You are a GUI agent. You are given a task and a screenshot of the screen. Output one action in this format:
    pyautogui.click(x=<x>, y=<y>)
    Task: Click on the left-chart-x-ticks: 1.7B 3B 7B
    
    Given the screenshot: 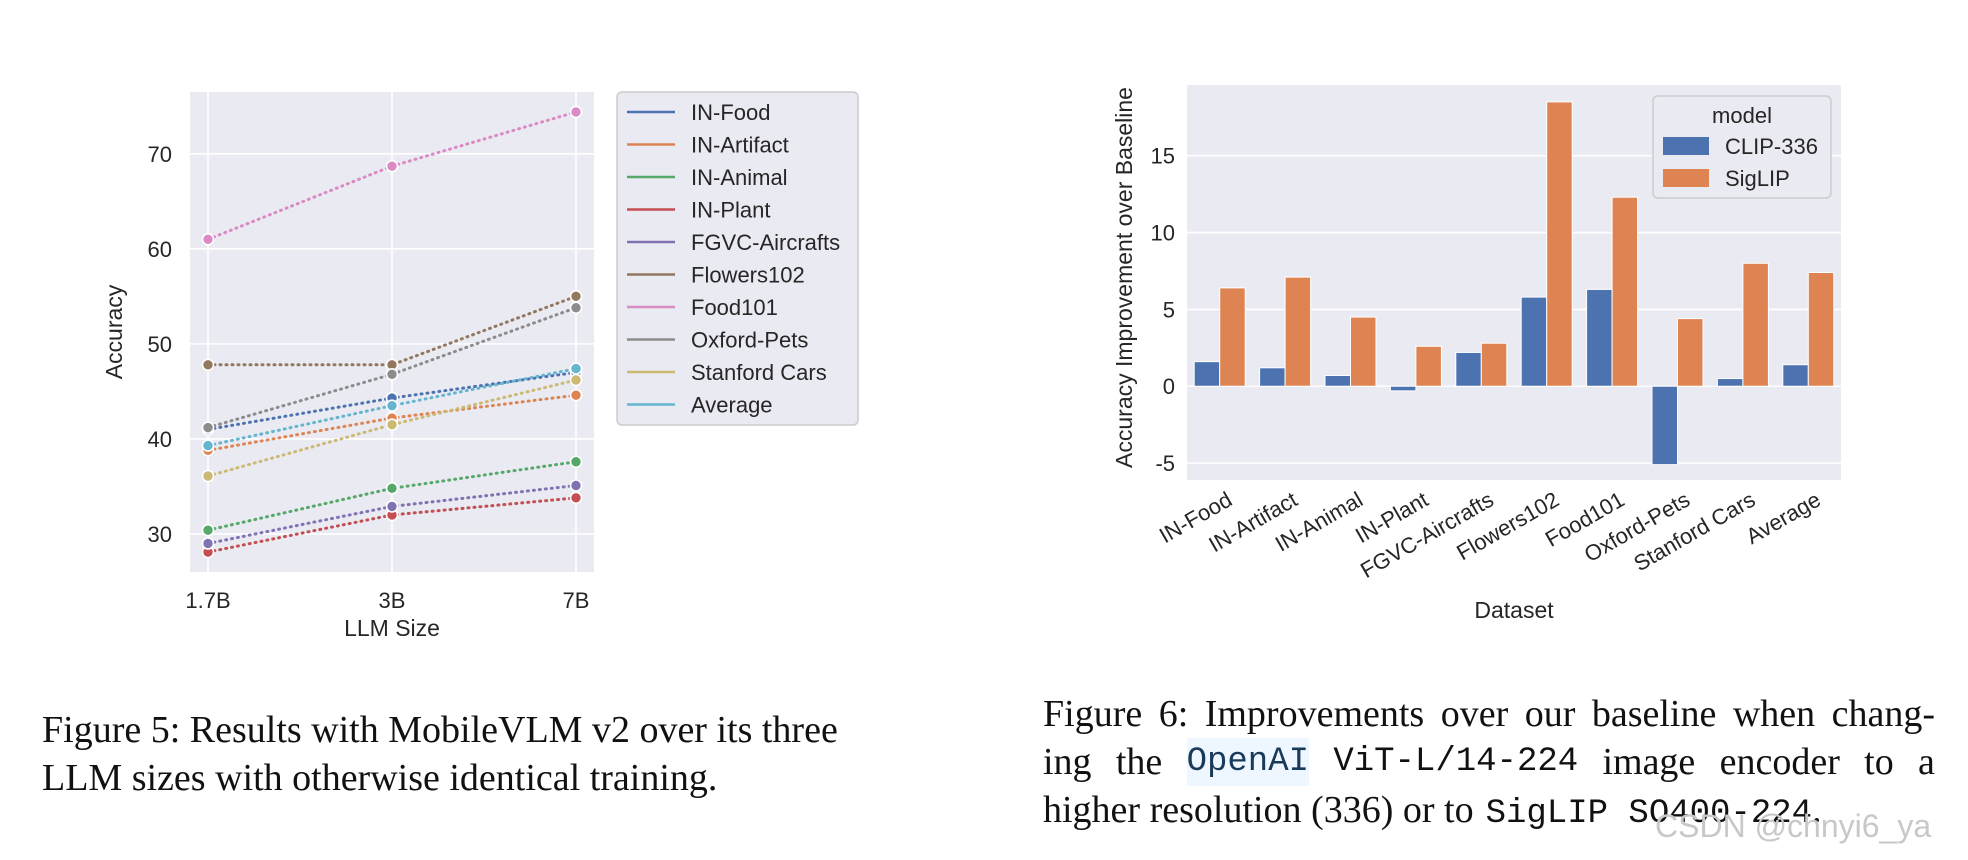 What is the action you would take?
    pyautogui.click(x=387, y=600)
    